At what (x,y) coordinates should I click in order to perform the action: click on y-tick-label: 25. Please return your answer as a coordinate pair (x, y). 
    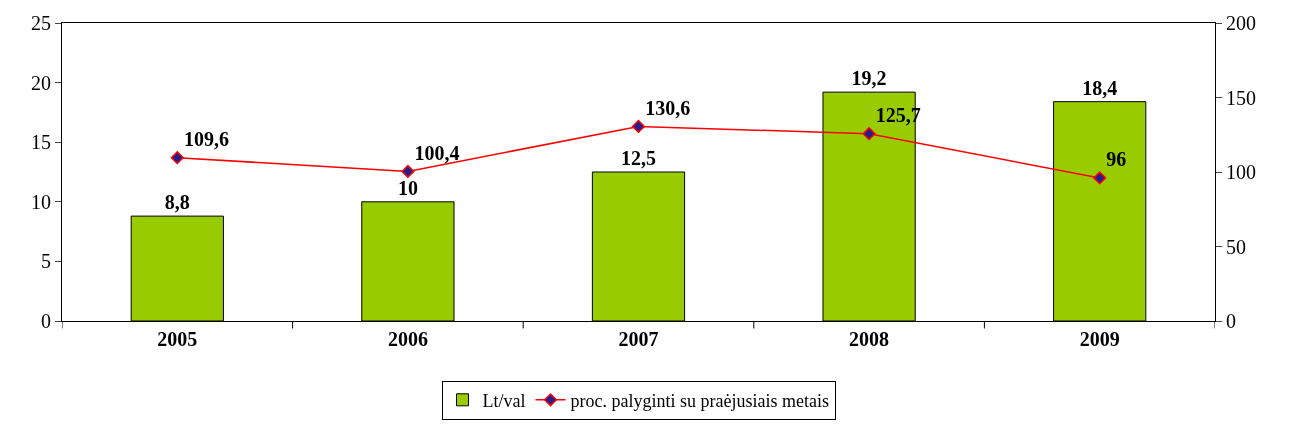
    Looking at the image, I should click on (41, 23).